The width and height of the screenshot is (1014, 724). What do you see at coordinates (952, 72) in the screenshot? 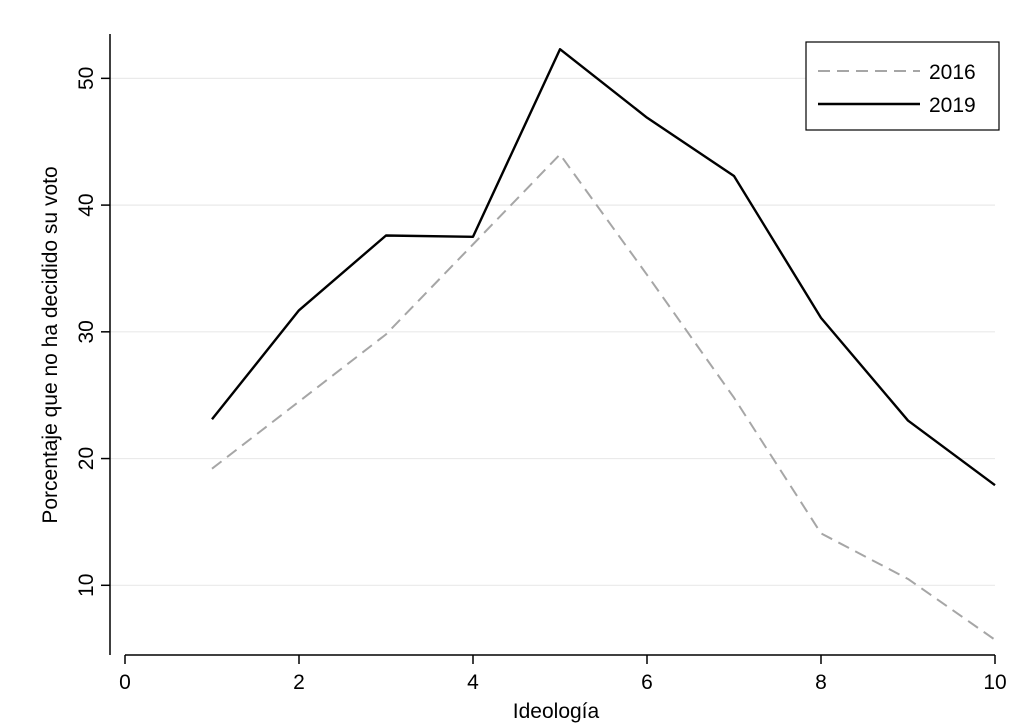
I see `legend-label-2016: 2016` at bounding box center [952, 72].